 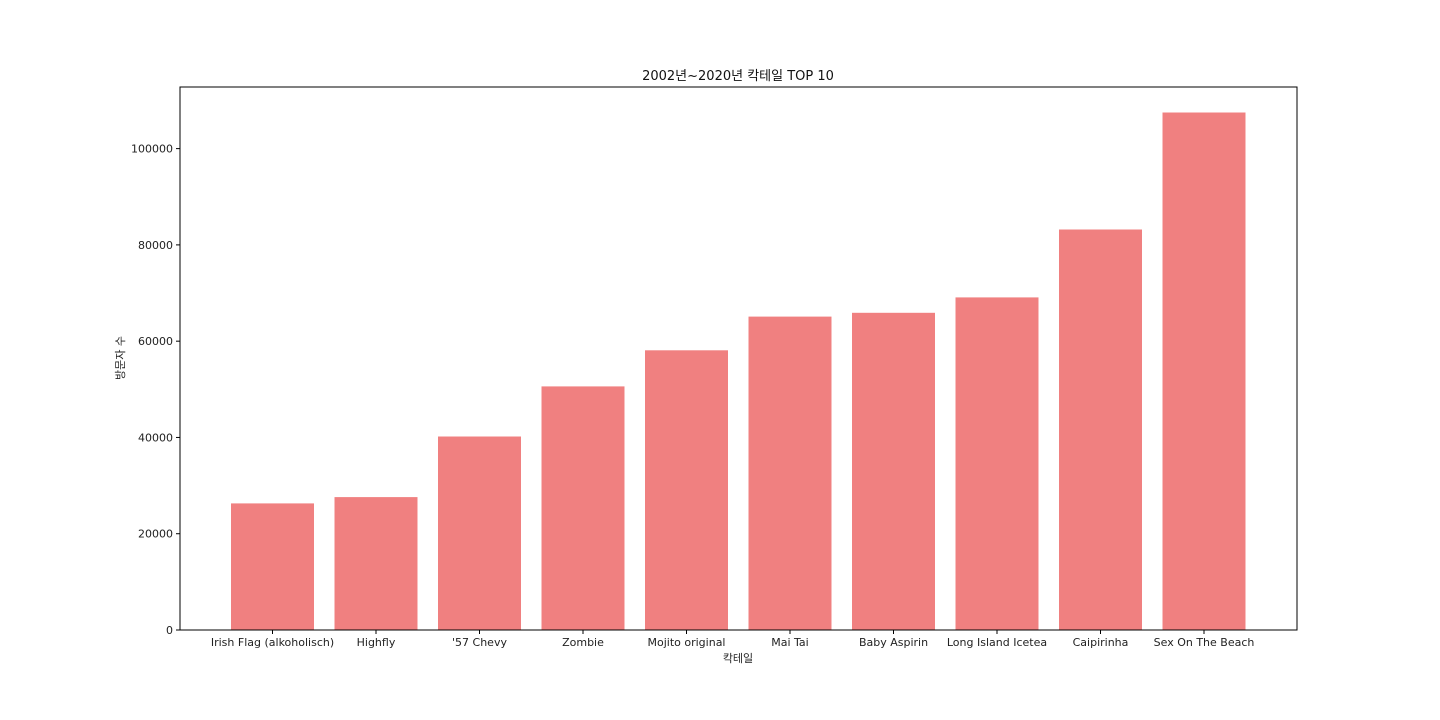 What do you see at coordinates (687, 642) in the screenshot?
I see `x-tick-label-4: Mojito original` at bounding box center [687, 642].